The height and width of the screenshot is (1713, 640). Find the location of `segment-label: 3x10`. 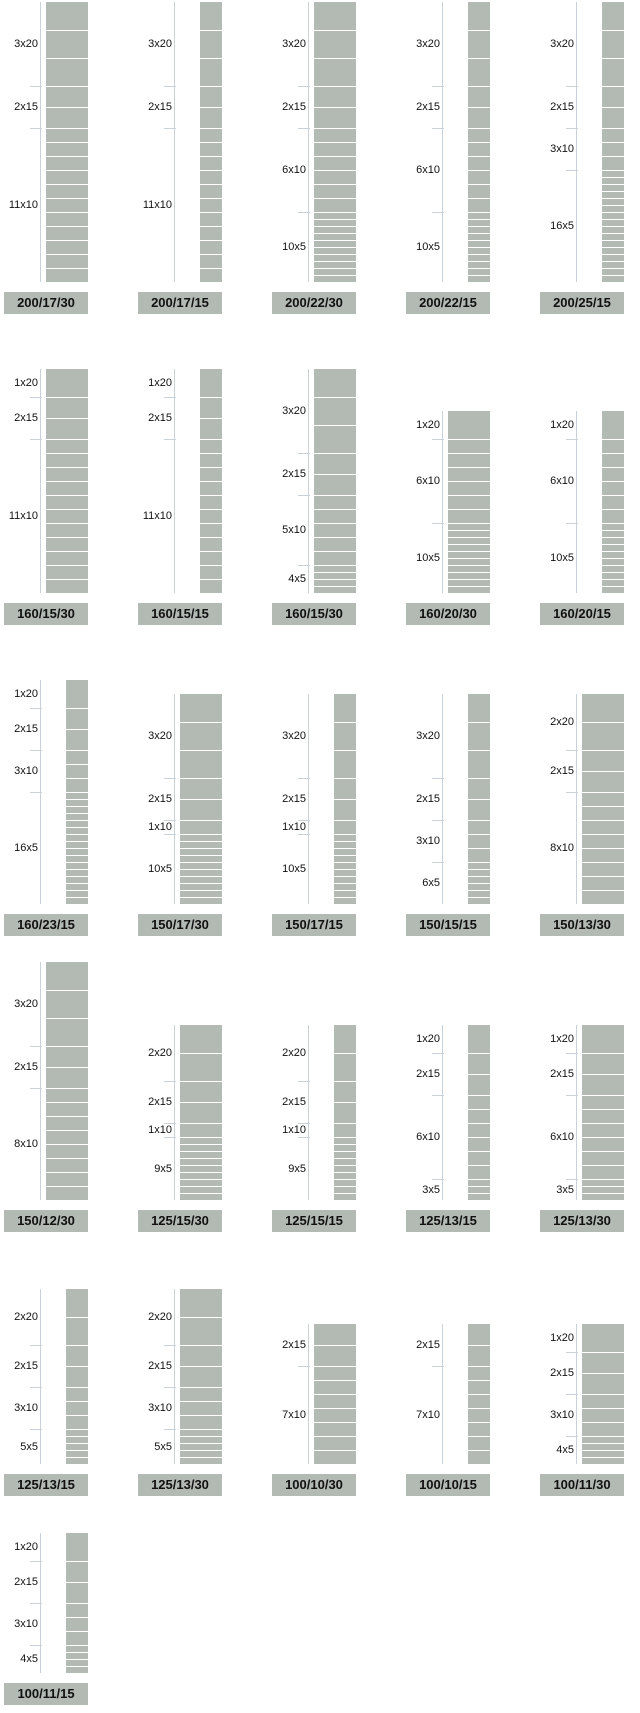

segment-label: 3x10 is located at coordinates (562, 1415).